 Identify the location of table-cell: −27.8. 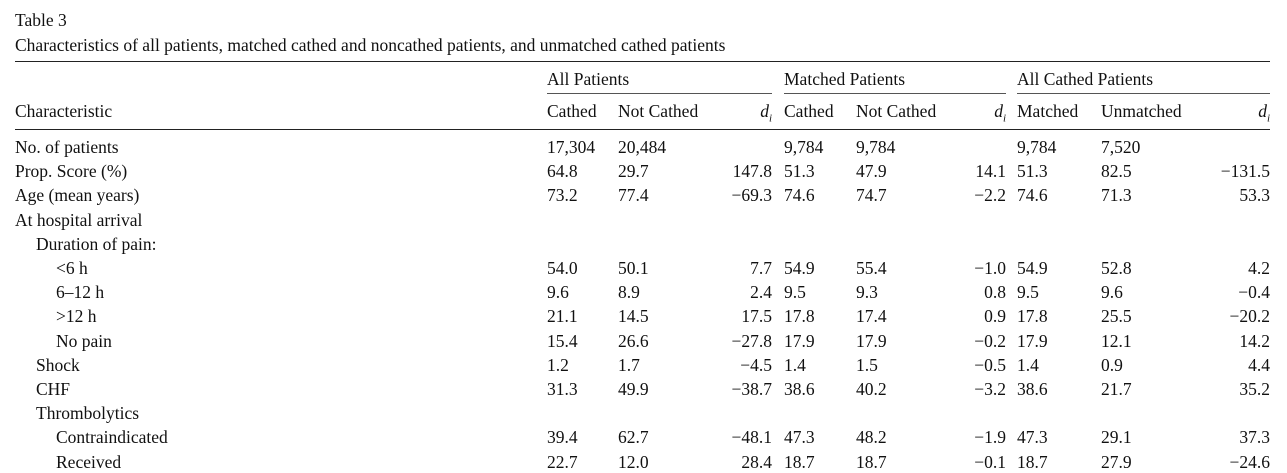
(752, 340).